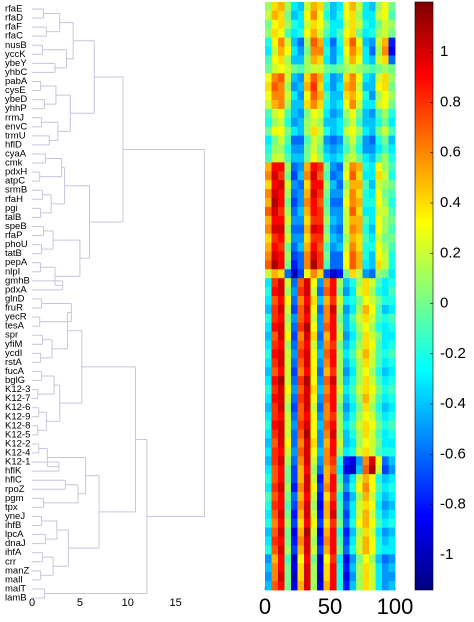 The width and height of the screenshot is (474, 622). I want to click on x-tick-label: 10, so click(128, 603).